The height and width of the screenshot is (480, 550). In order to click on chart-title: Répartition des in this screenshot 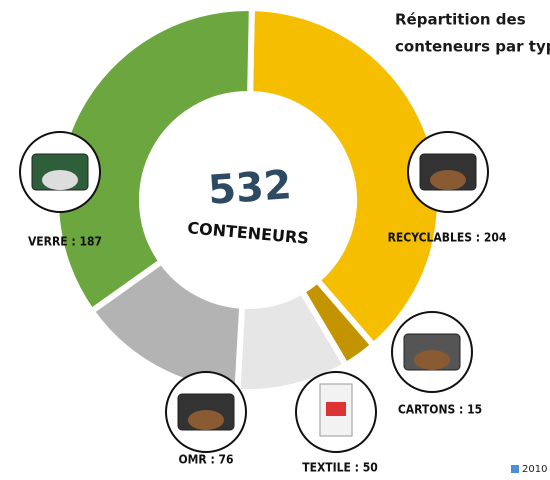, I will do `click(460, 20)`.